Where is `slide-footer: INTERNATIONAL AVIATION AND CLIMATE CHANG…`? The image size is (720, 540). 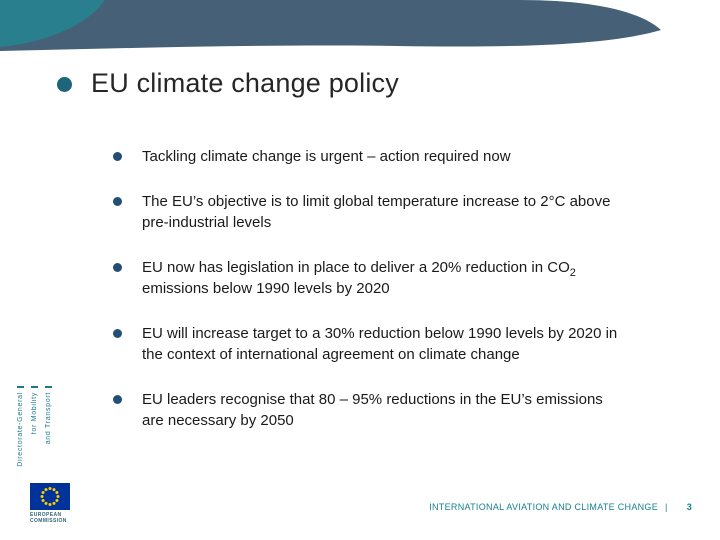
slide-footer: INTERNATIONAL AVIATION AND CLIMATE CHANG… is located at coordinates (560, 507).